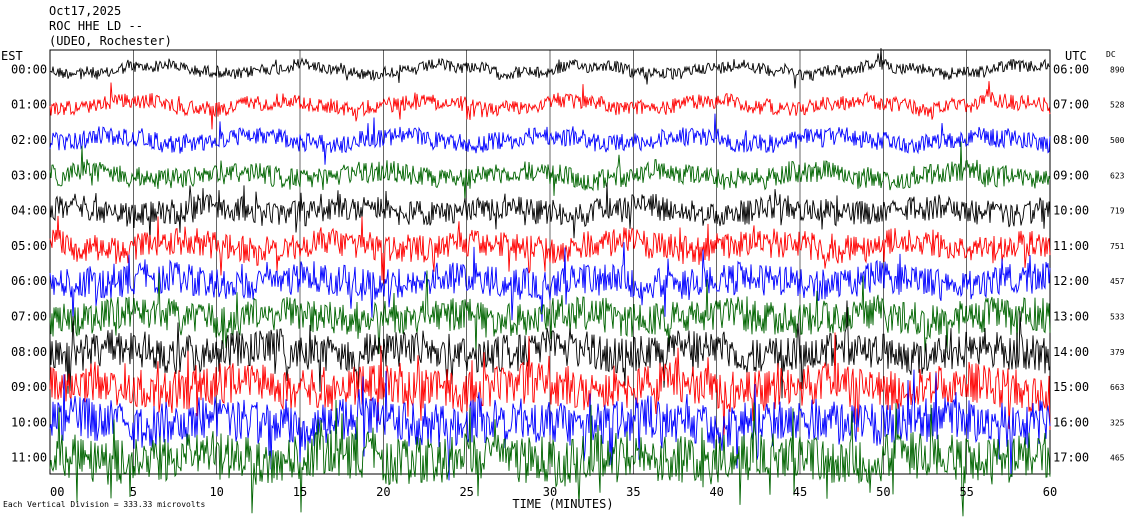 The width and height of the screenshot is (1130, 519). I want to click on utc-time-label: 12:00, so click(1071, 281).